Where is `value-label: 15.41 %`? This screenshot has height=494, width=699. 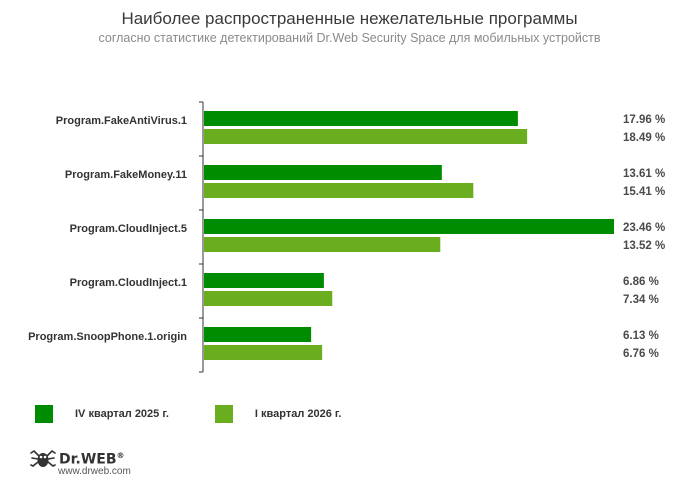 value-label: 15.41 % is located at coordinates (644, 192).